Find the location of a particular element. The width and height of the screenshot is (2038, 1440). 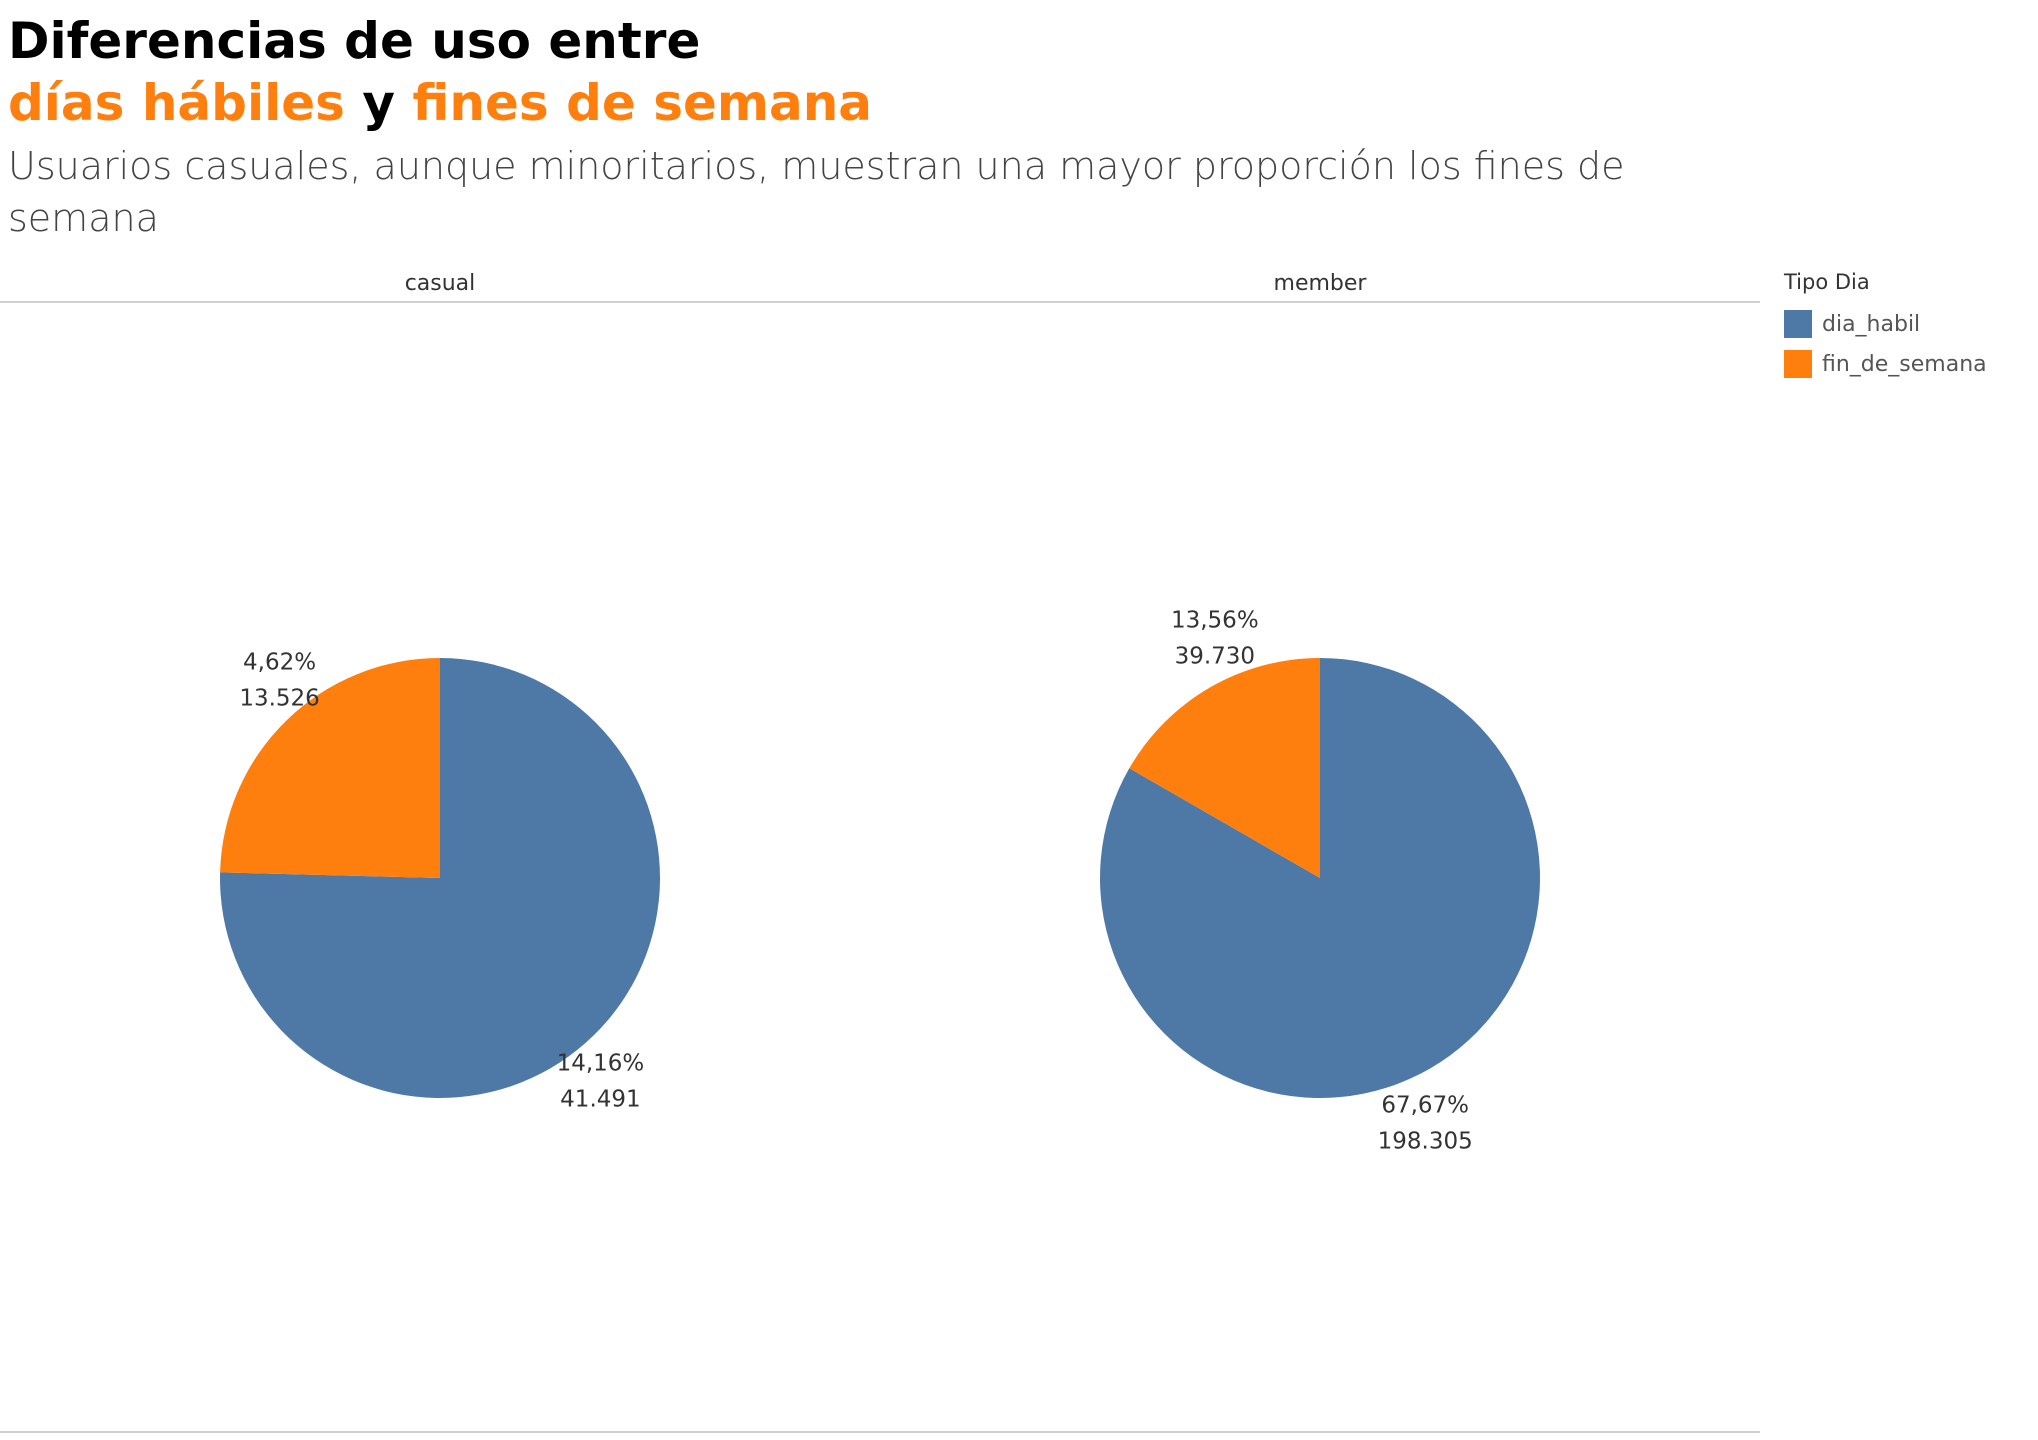

legend-swatch-fin-de-semana is located at coordinates (1798, 364).